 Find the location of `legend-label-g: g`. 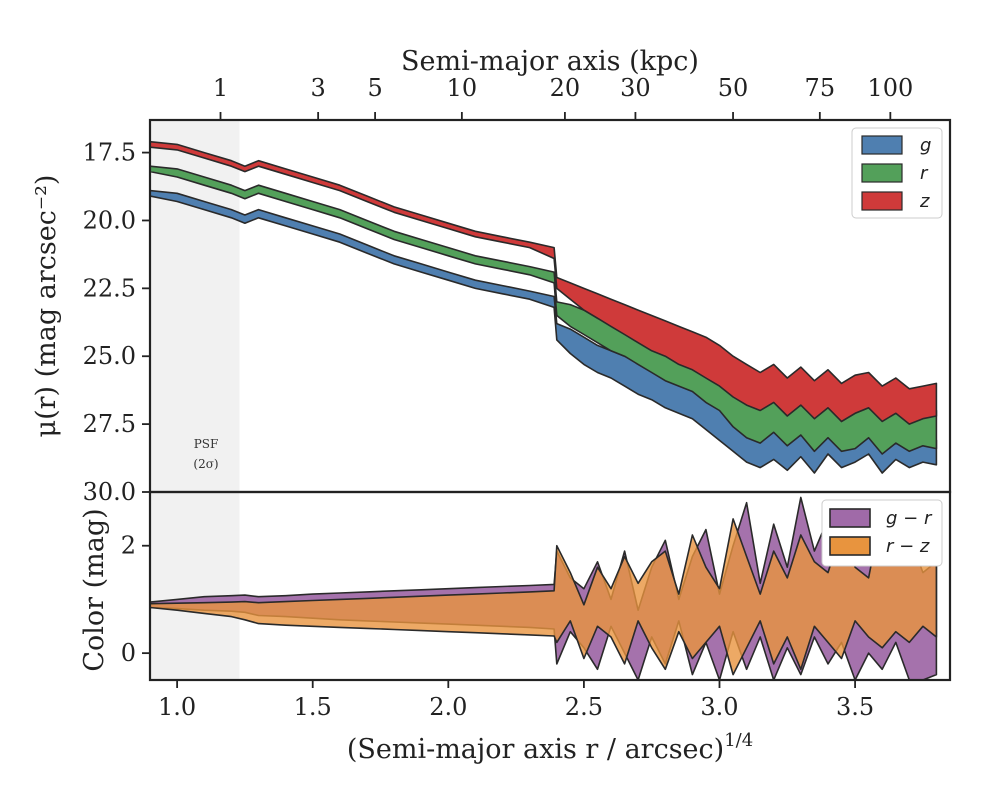

legend-label-g: g is located at coordinates (925, 145).